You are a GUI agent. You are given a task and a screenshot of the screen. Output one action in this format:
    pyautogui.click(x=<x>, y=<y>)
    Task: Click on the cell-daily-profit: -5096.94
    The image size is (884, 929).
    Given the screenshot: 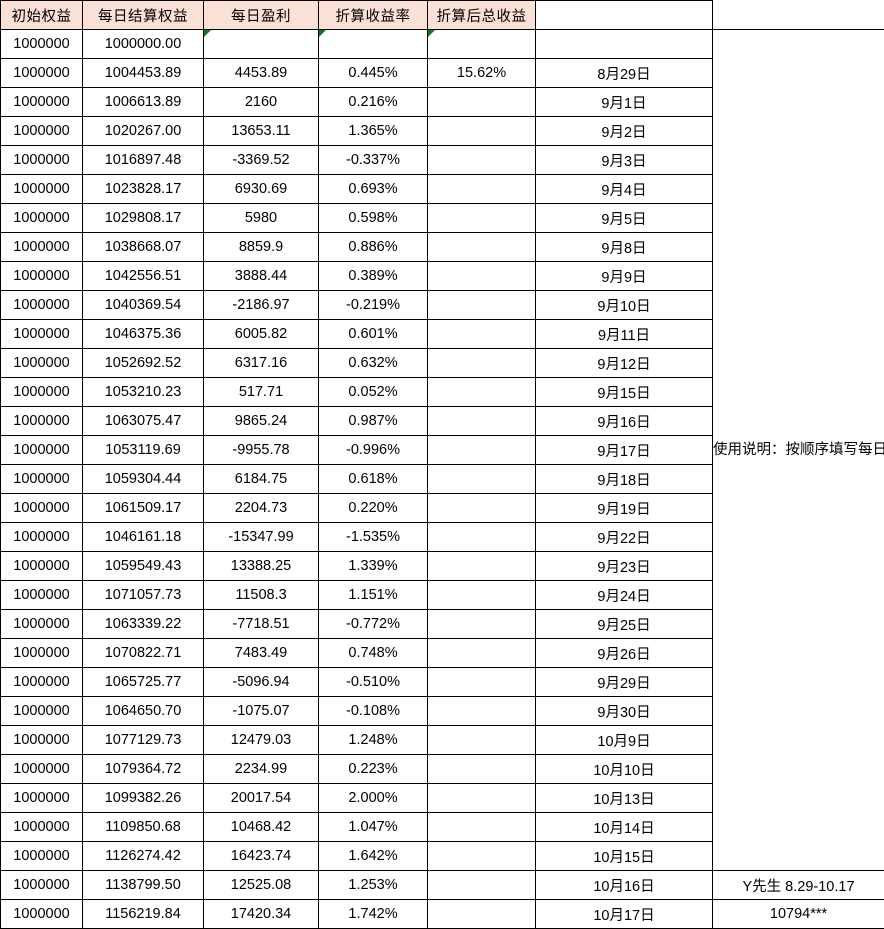 What is the action you would take?
    pyautogui.click(x=261, y=682)
    